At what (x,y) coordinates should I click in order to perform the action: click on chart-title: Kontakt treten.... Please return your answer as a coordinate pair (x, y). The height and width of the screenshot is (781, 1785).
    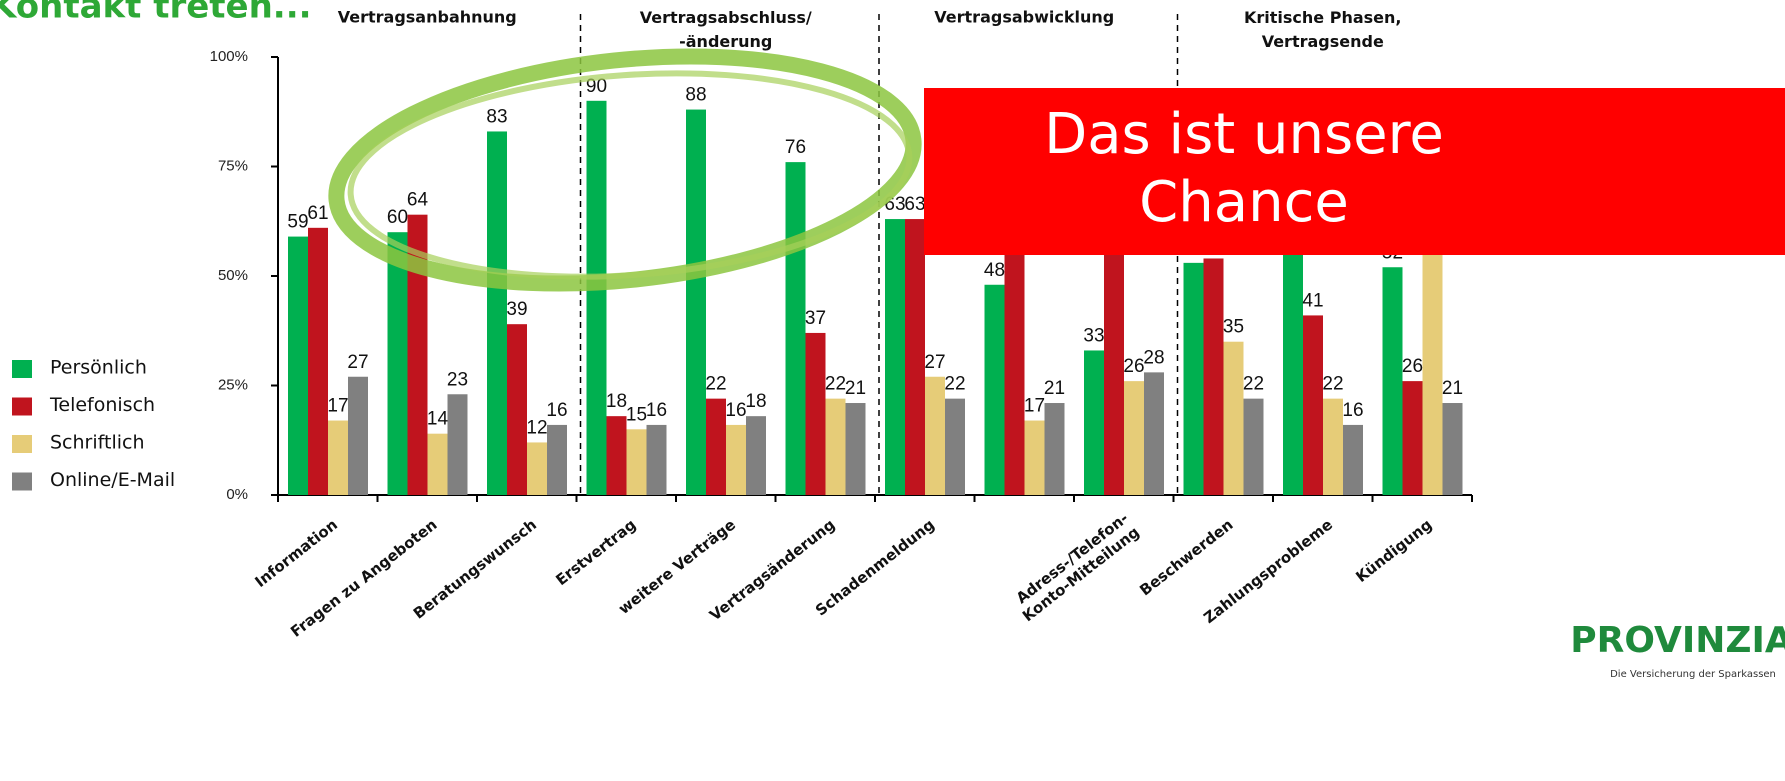
    Looking at the image, I should click on (156, 13).